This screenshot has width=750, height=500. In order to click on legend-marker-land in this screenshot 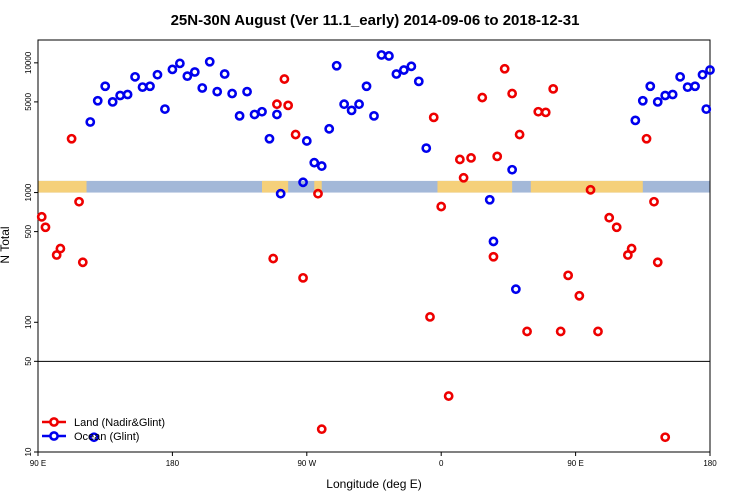, I will do `click(54, 422)`.